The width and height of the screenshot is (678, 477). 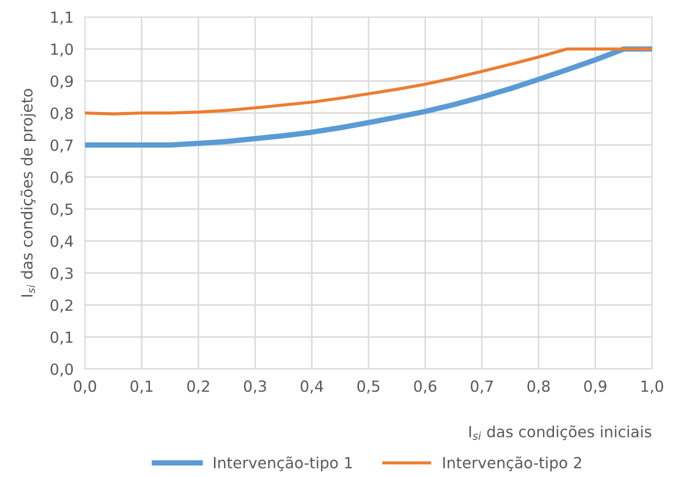 I want to click on y-tick-label: 0,1, so click(x=61, y=338).